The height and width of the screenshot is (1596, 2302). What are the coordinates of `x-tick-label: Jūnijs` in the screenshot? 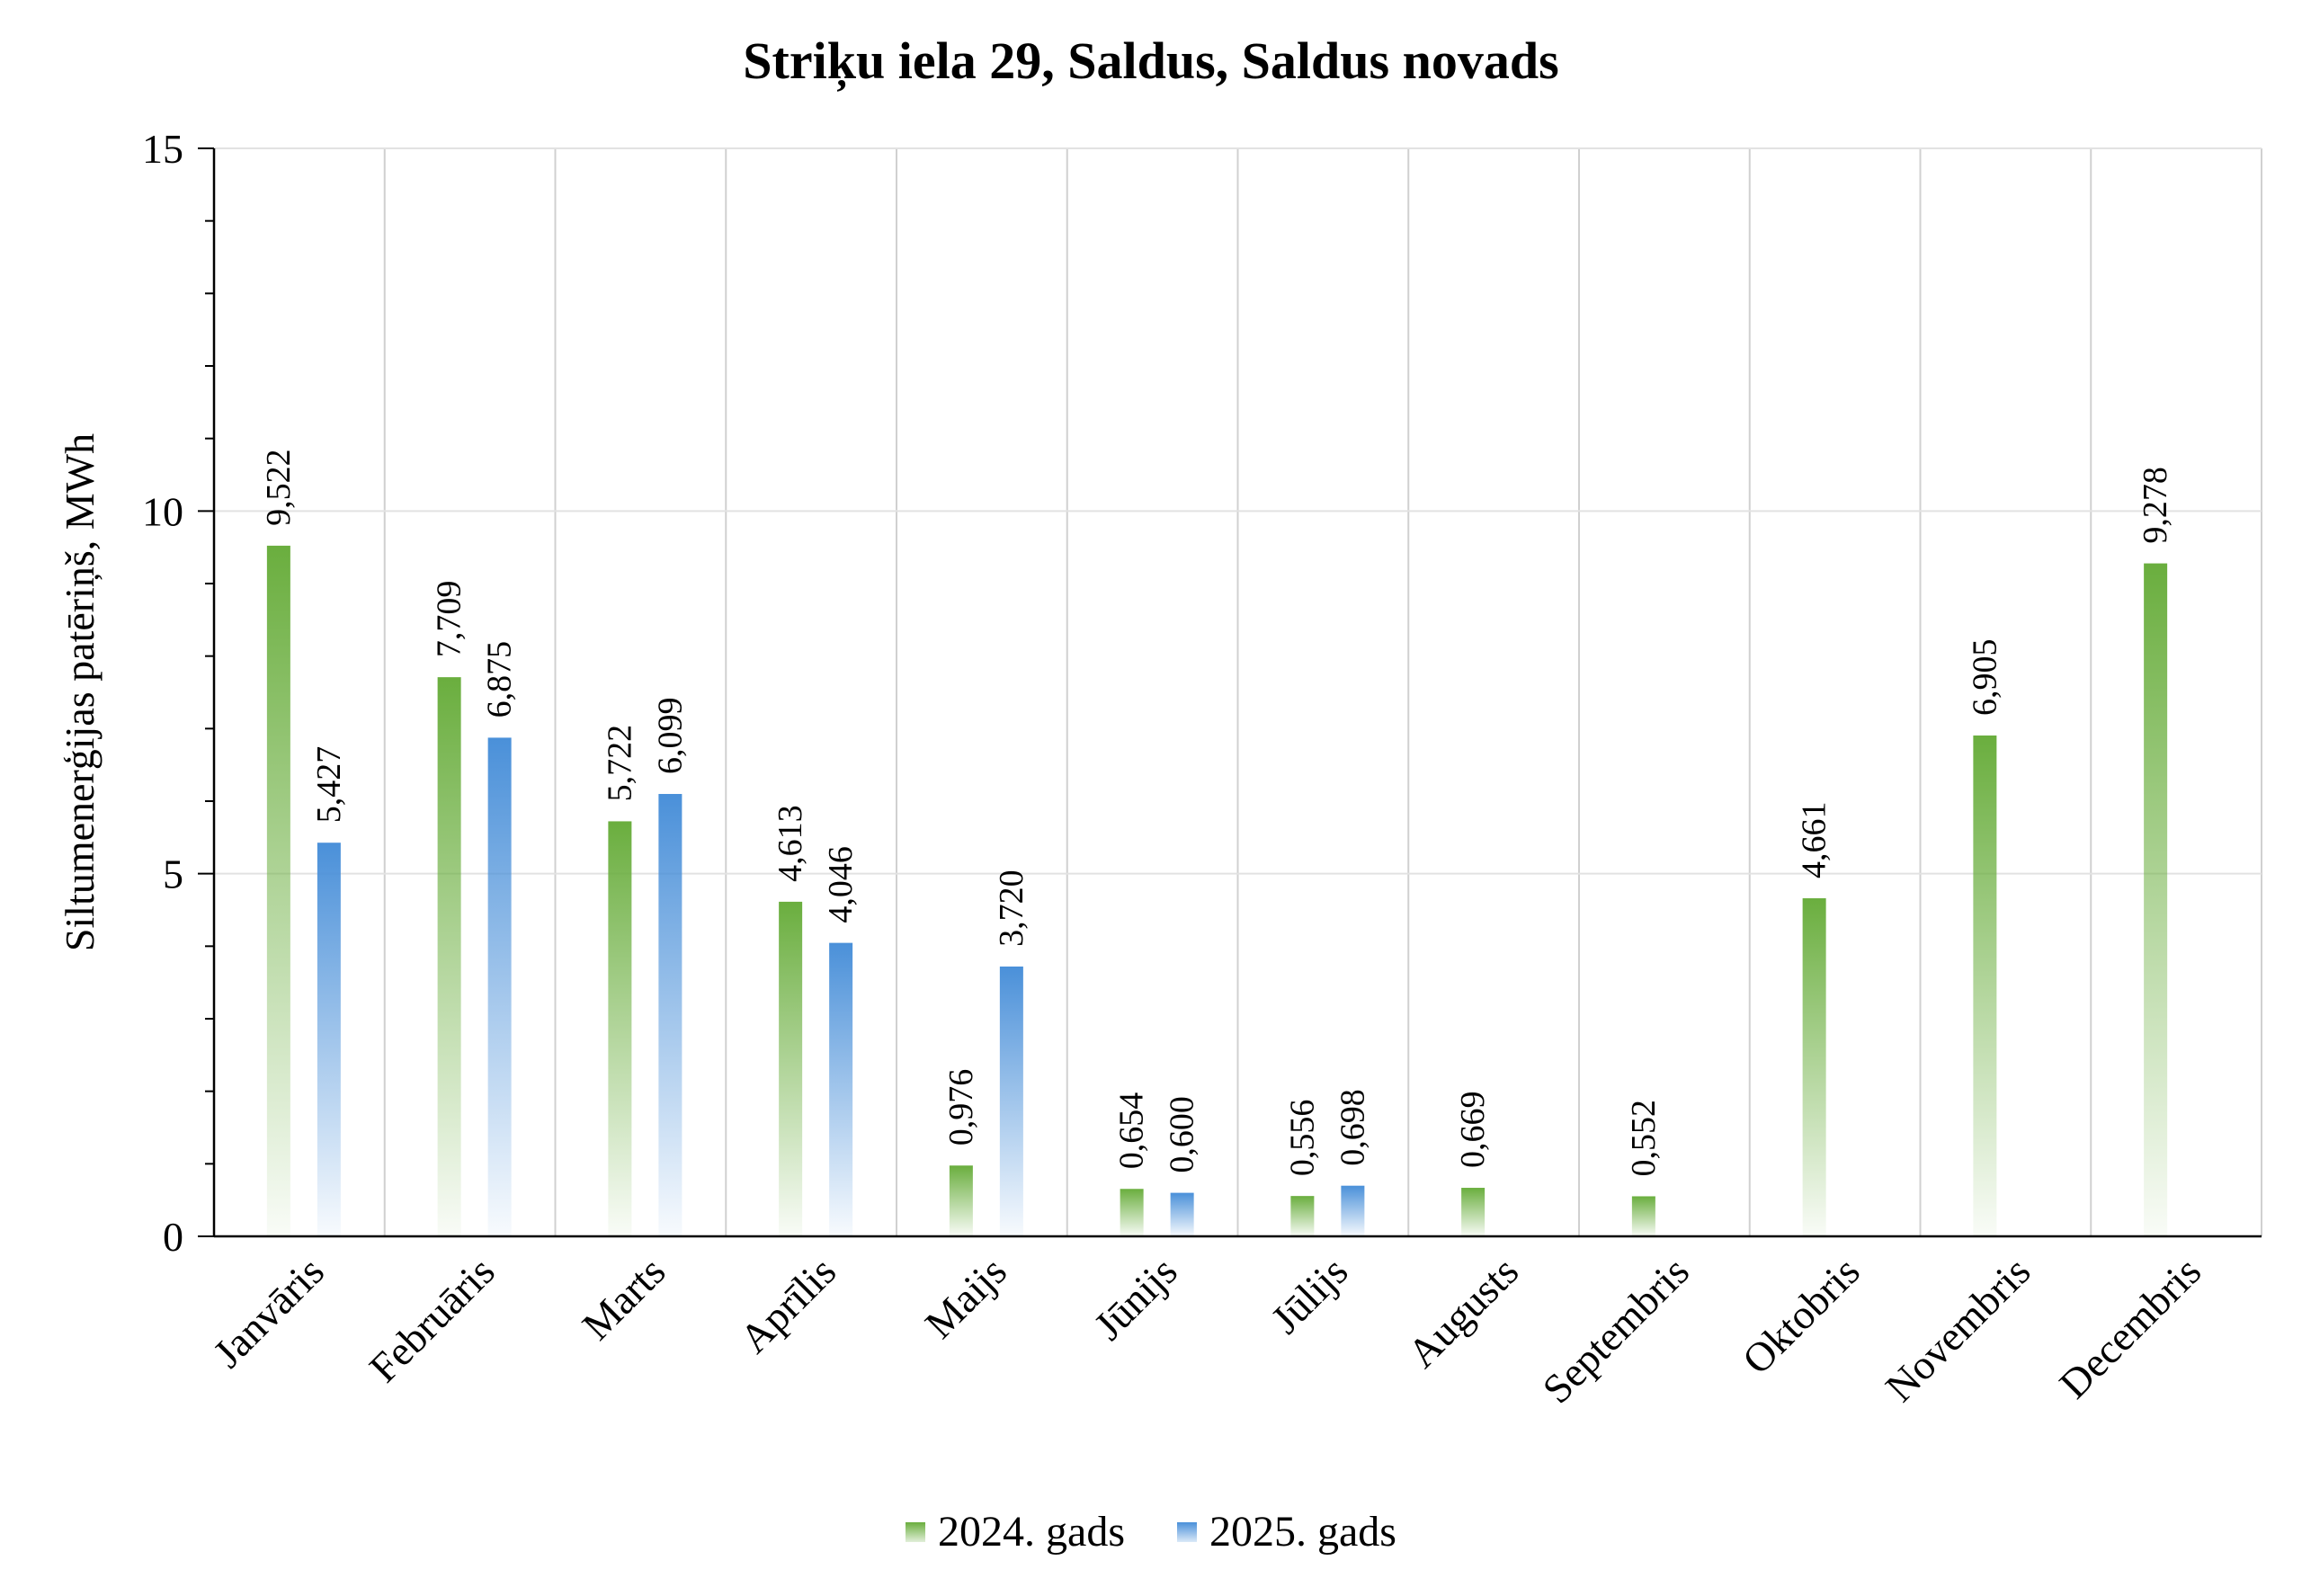 It's located at (1135, 1298).